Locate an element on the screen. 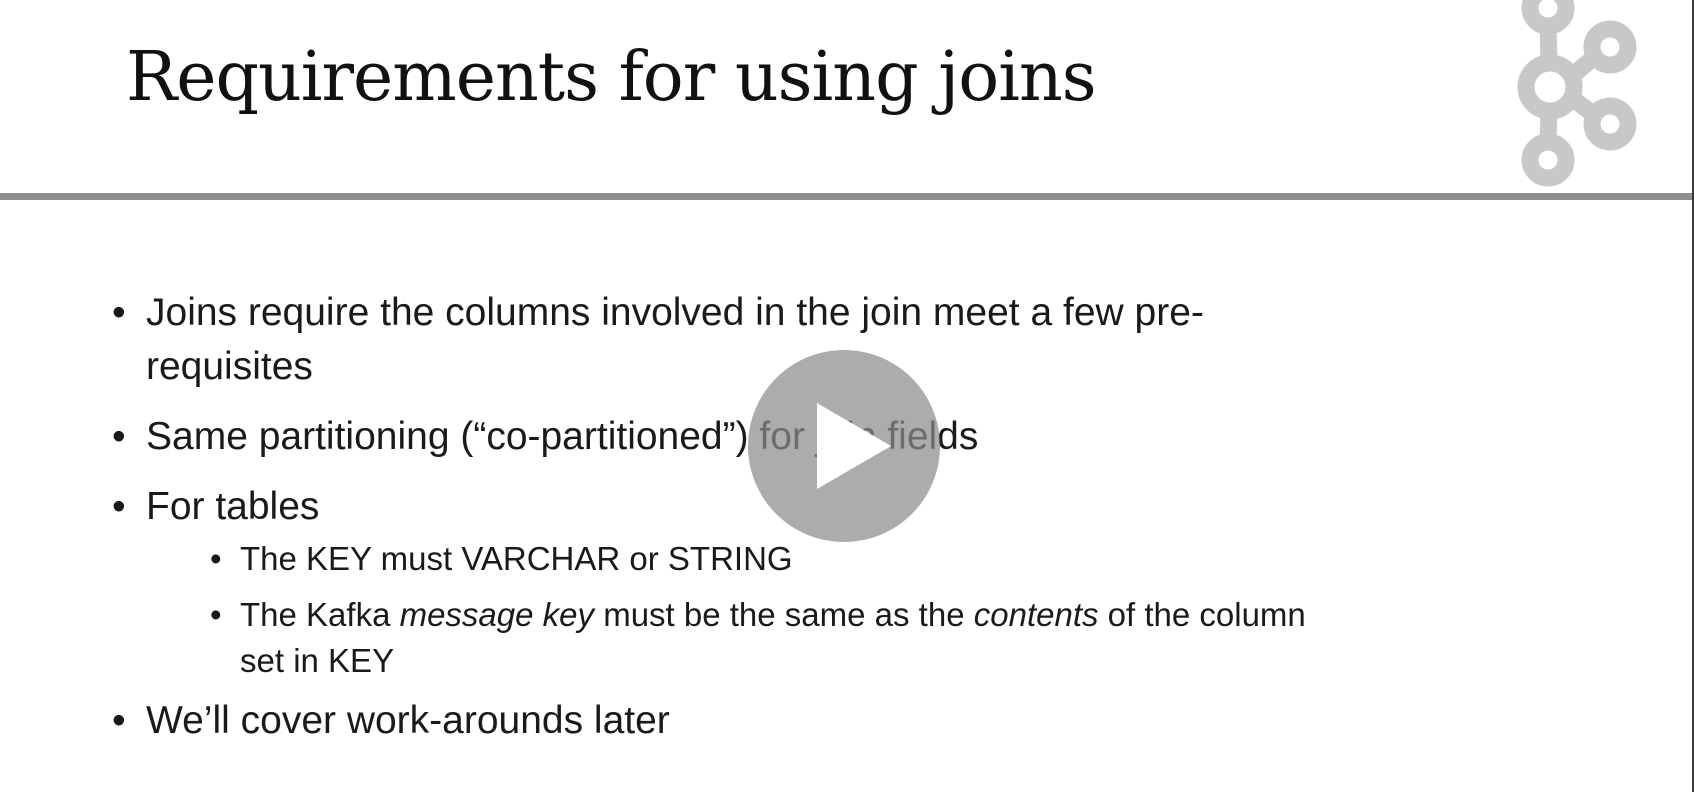 The image size is (1694, 792). sub-bullet-text-suffix: of the column set in KEY is located at coordinates (773, 637).